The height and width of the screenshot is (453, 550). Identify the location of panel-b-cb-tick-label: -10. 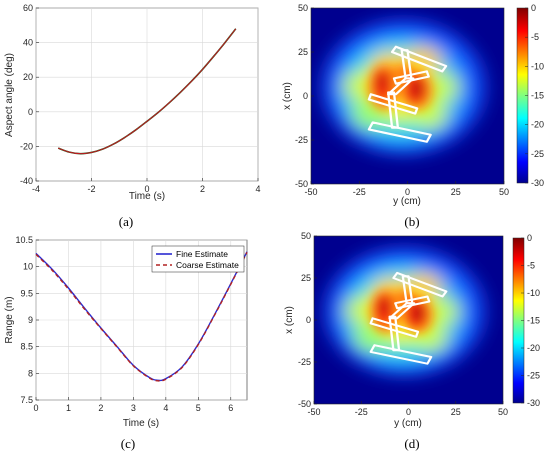
(537, 66).